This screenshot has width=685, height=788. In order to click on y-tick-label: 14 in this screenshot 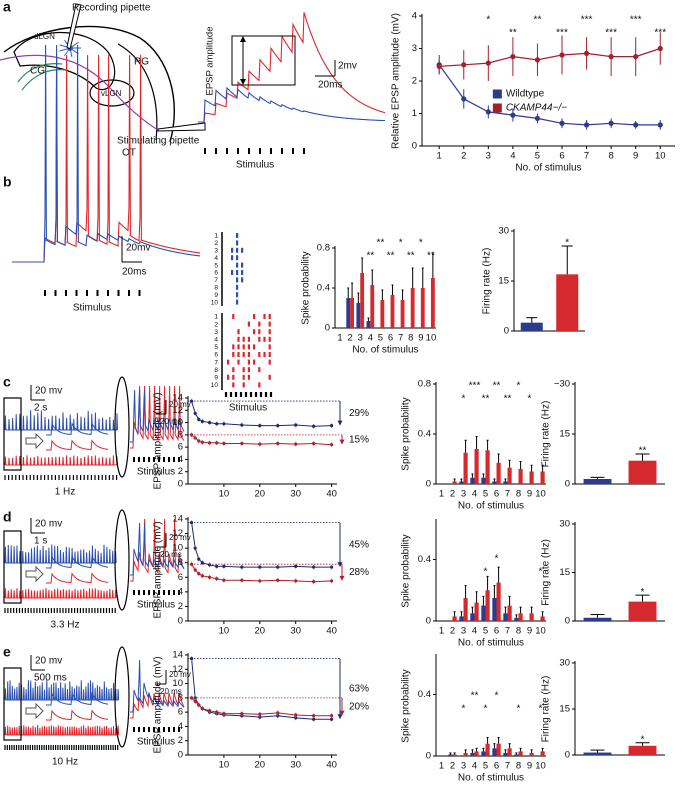, I will do `click(177, 398)`.